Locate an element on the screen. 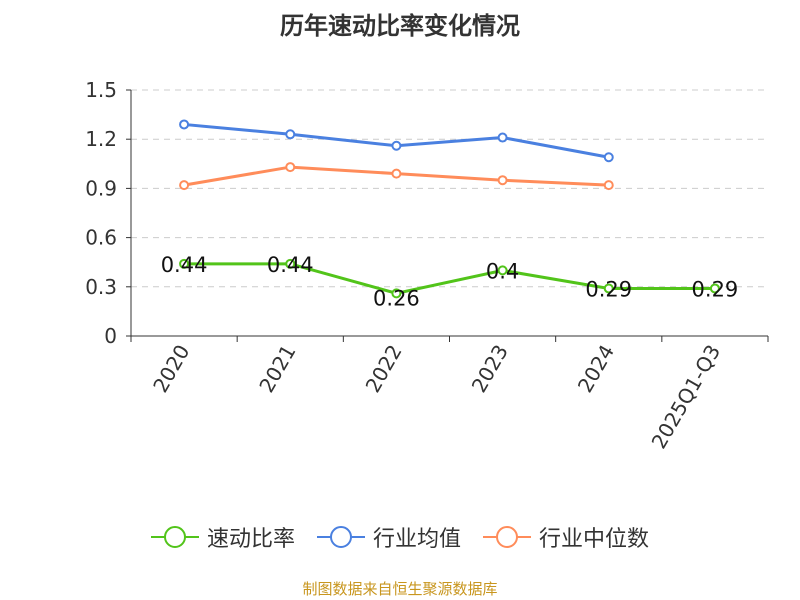 The image size is (800, 600). x-tick-label: 2023 is located at coordinates (490, 369).